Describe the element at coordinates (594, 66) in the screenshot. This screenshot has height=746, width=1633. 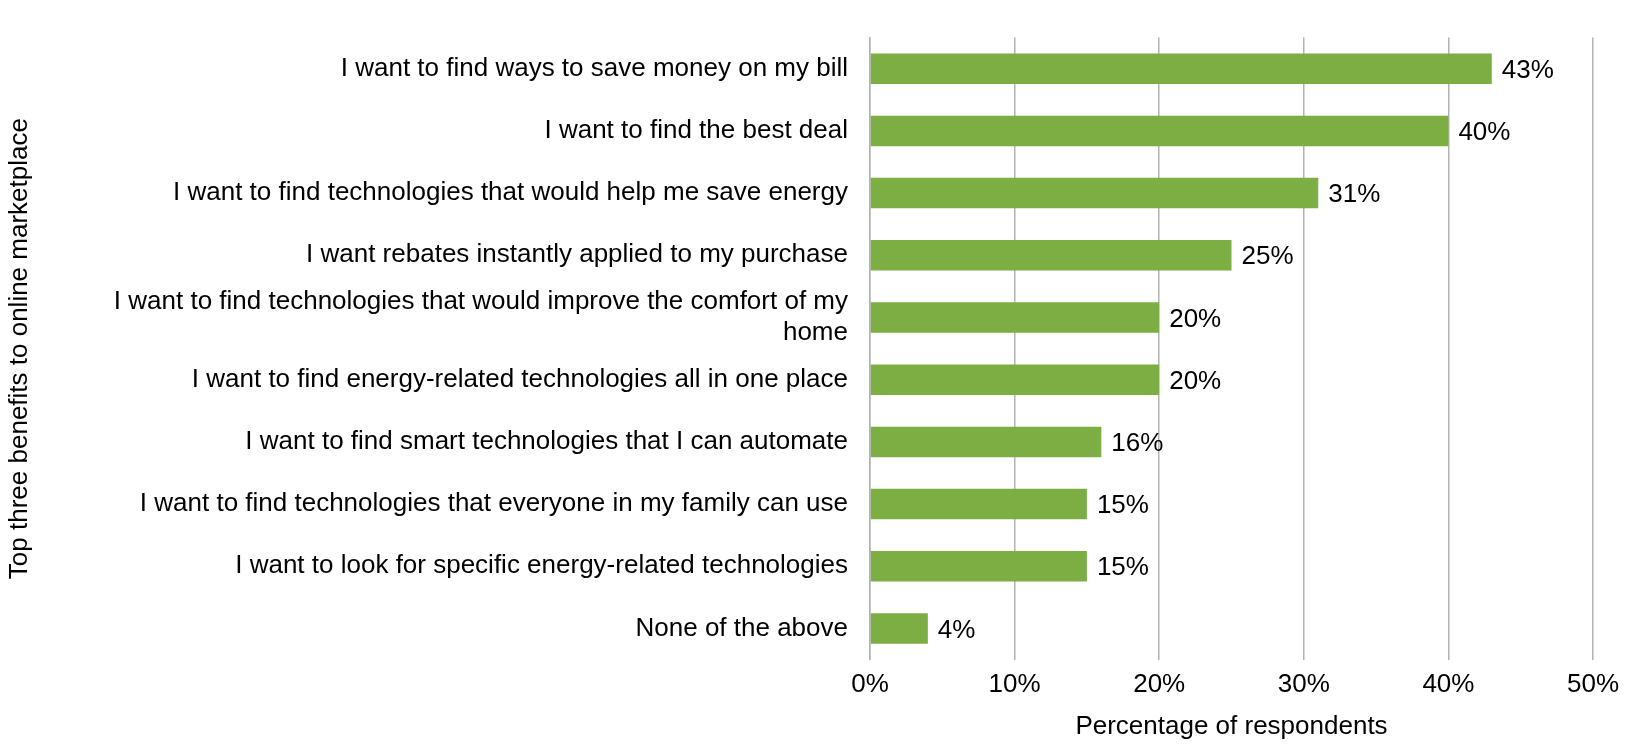
I see `y-tick-label: I want to find ways to save money on my bill` at that location.